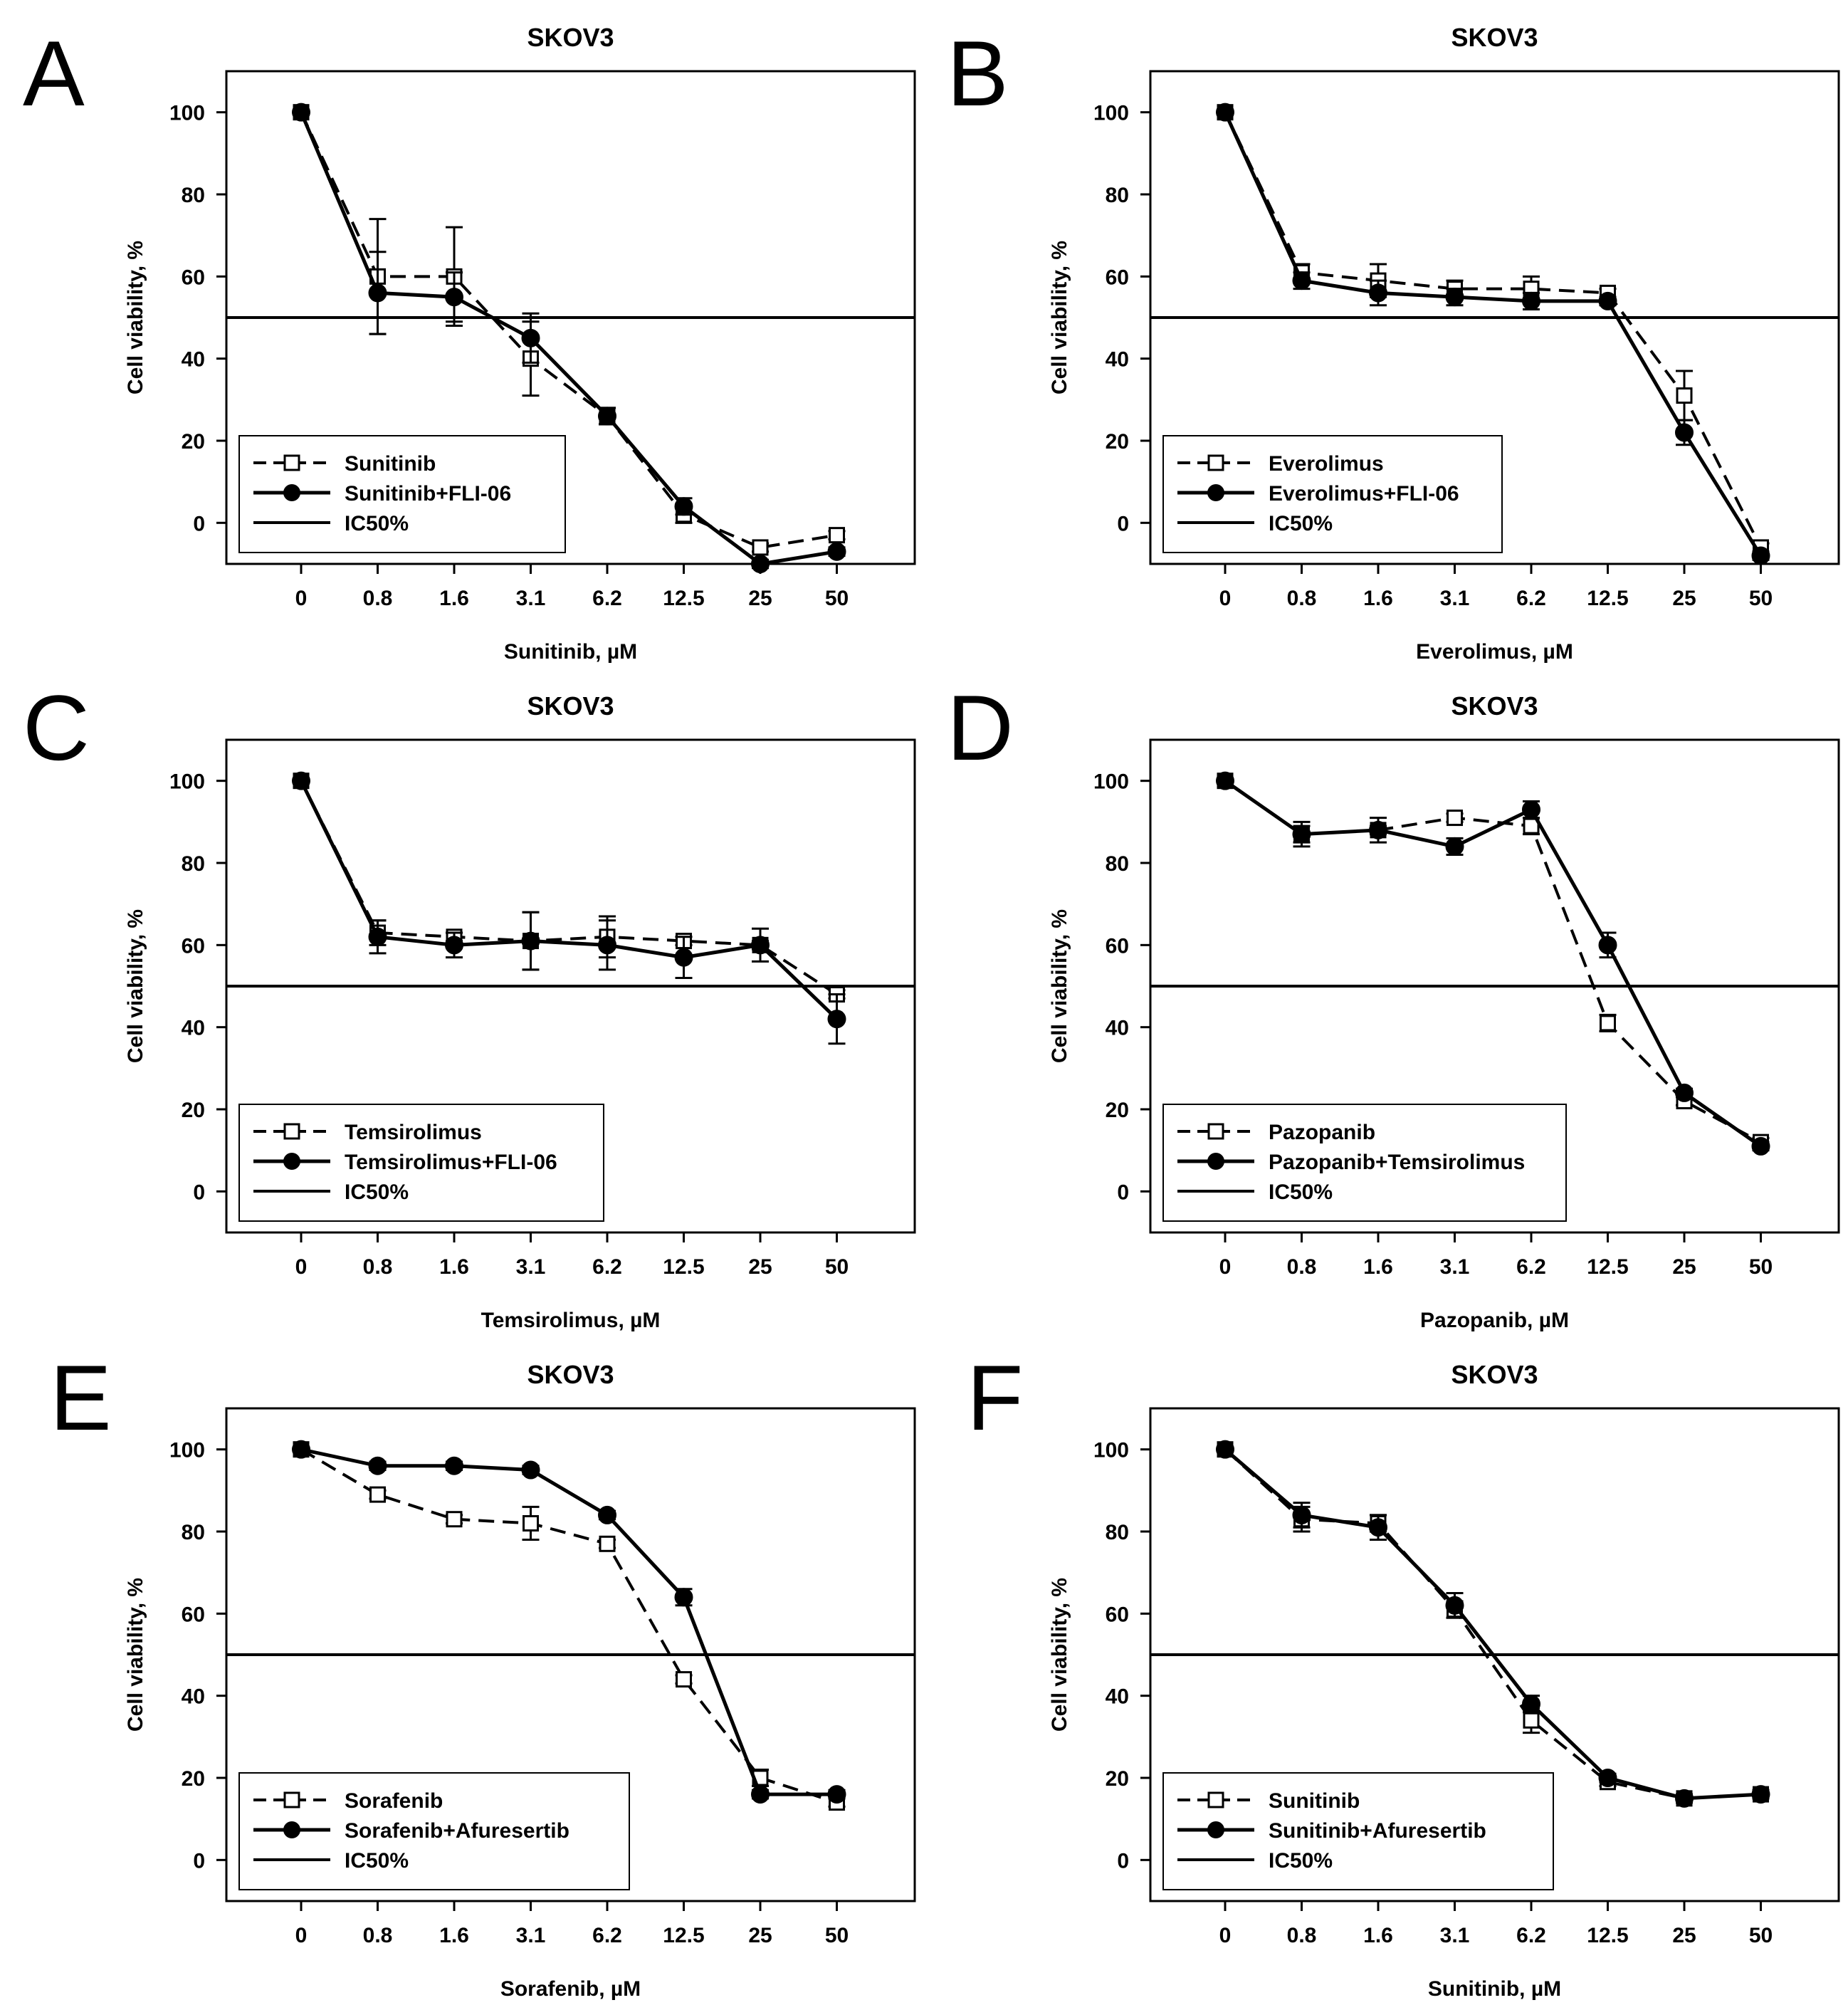  Describe the element at coordinates (683, 1936) in the screenshot. I see `chart-e-xtick-label: 12.5` at that location.